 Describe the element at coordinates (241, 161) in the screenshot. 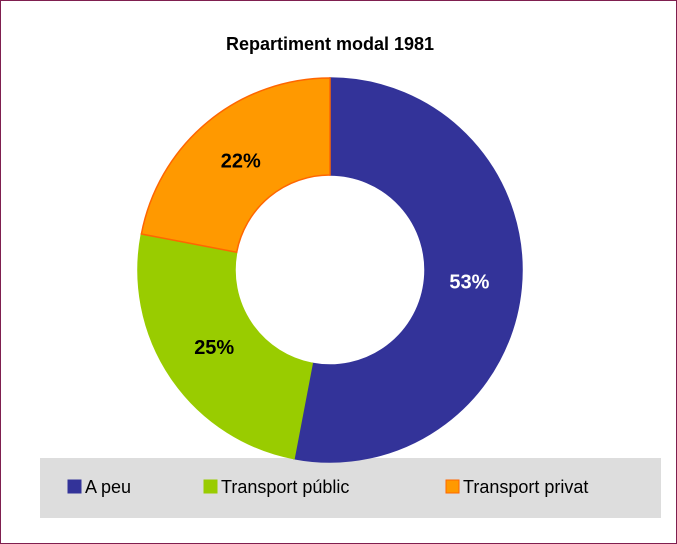

I see `data-label: 22%` at that location.